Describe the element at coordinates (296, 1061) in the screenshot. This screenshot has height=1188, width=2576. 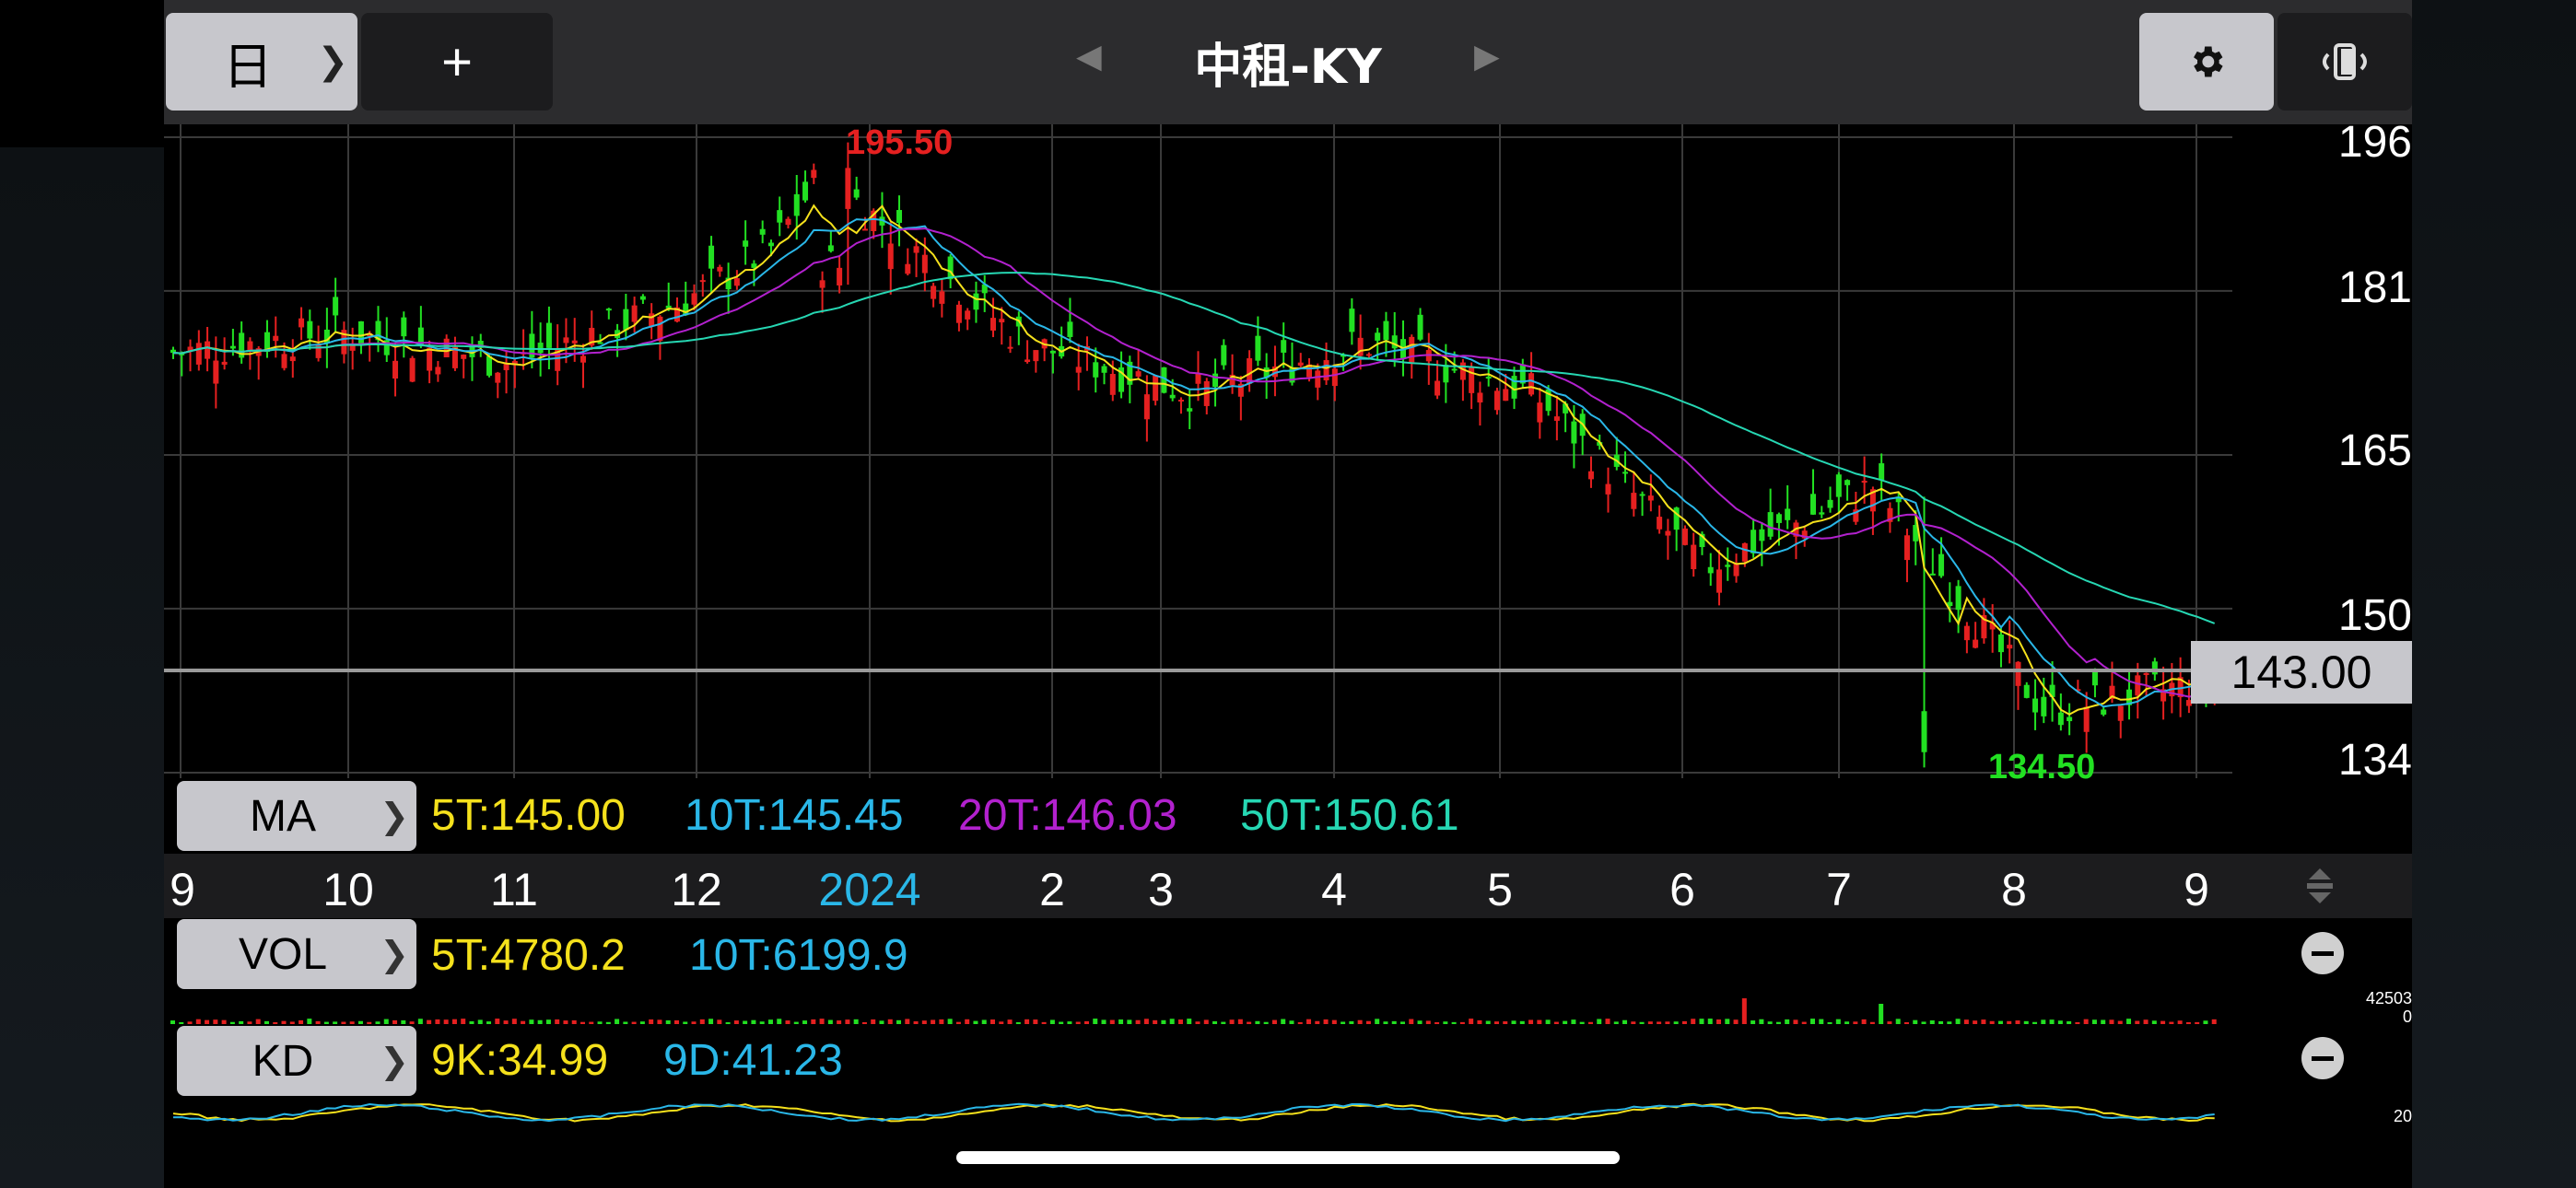
I see `kd-selector-button: KD ❯` at that location.